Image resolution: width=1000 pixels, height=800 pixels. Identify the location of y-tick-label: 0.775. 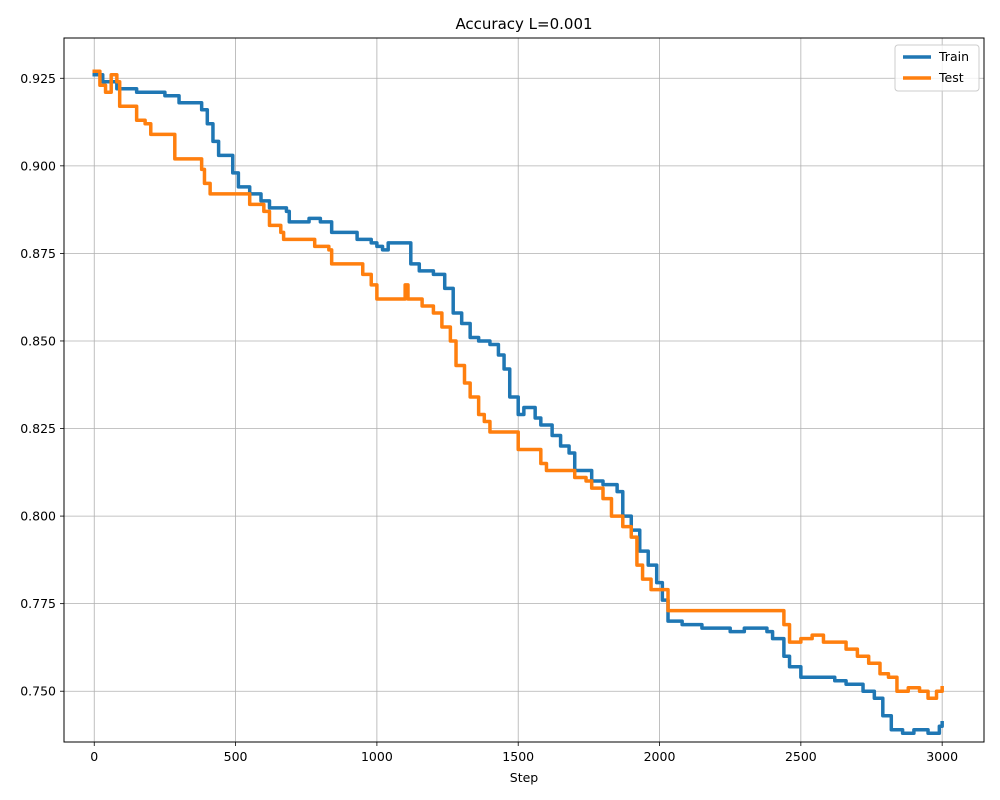
(38, 603).